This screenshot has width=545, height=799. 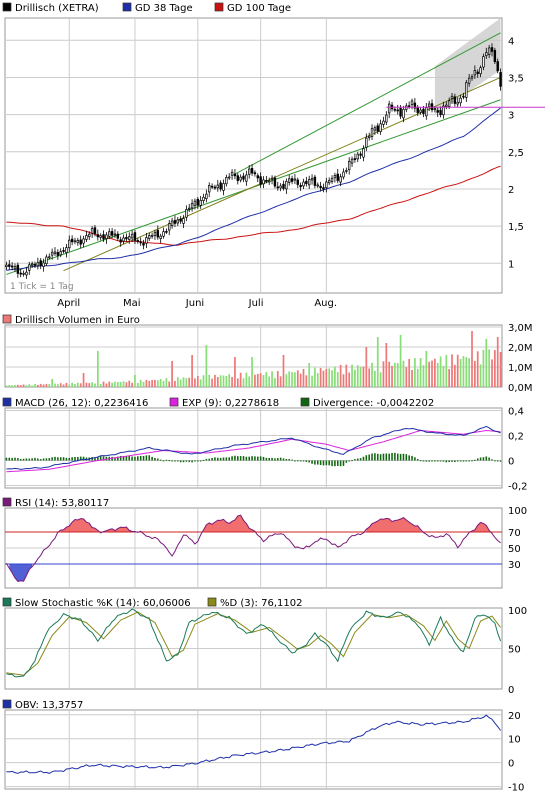 I want to click on gd100-line, so click(x=253, y=205).